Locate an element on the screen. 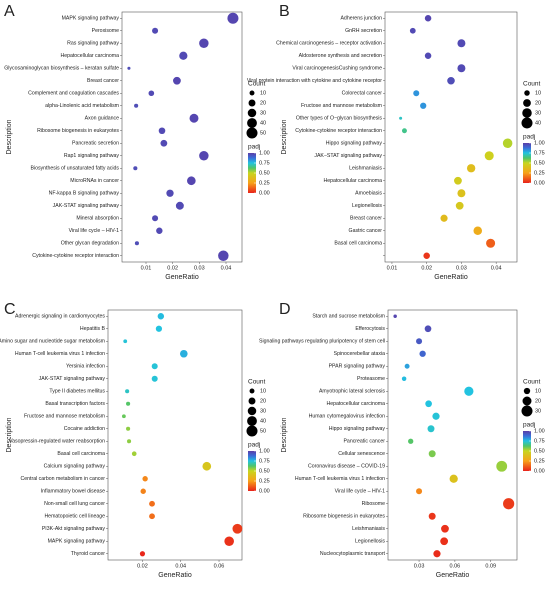  category-label: alpha-Linolenic acid metabolism is located at coordinates (82, 106).